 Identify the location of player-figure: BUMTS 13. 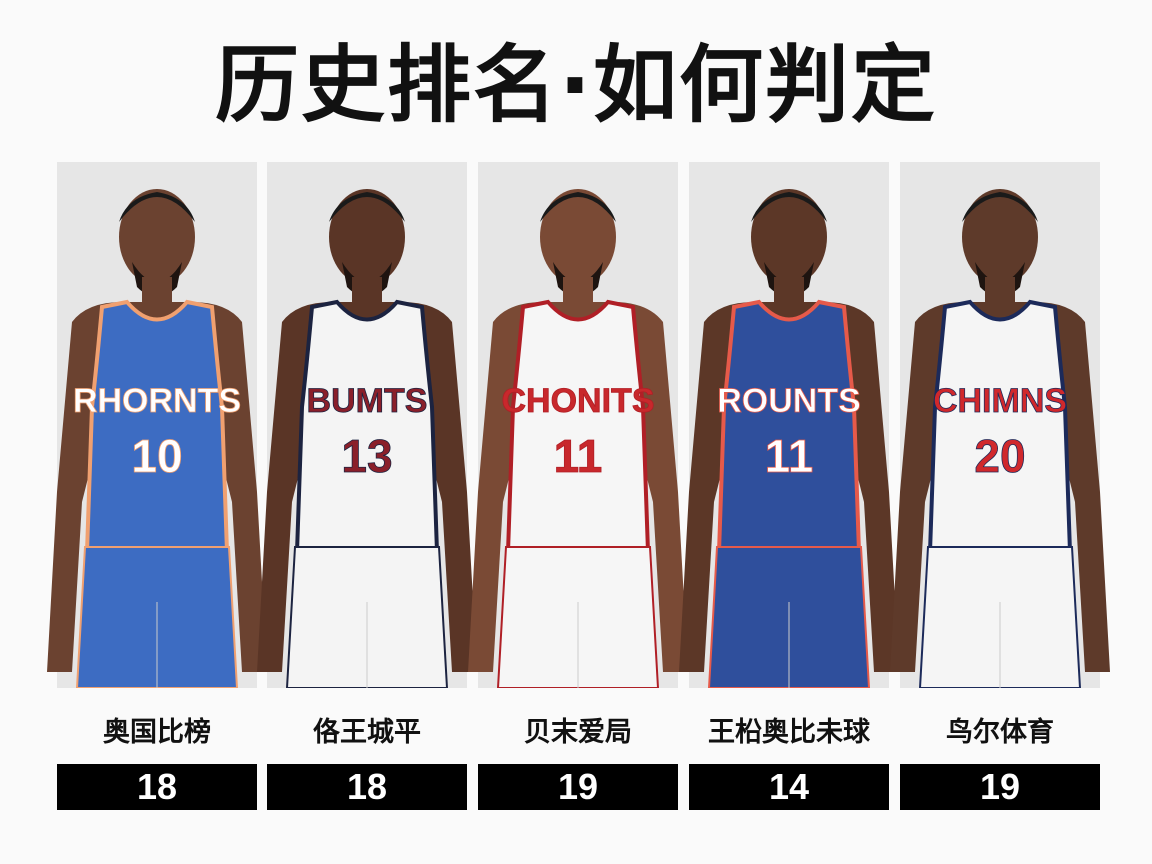
(367, 438).